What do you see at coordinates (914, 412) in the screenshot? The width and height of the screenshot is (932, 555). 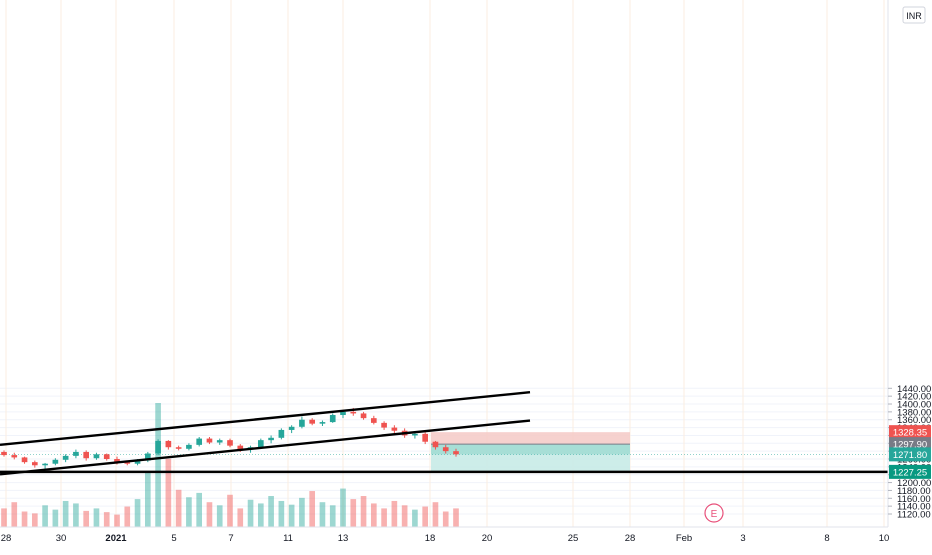 I see `price-tick-label: 1380.00` at bounding box center [914, 412].